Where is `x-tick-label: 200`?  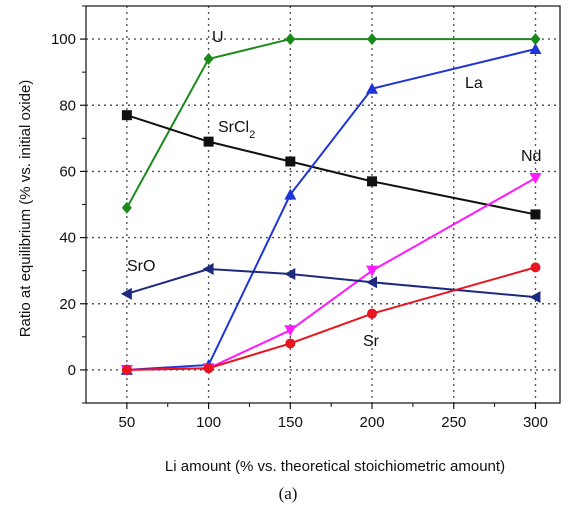 x-tick-label: 200 is located at coordinates (372, 422).